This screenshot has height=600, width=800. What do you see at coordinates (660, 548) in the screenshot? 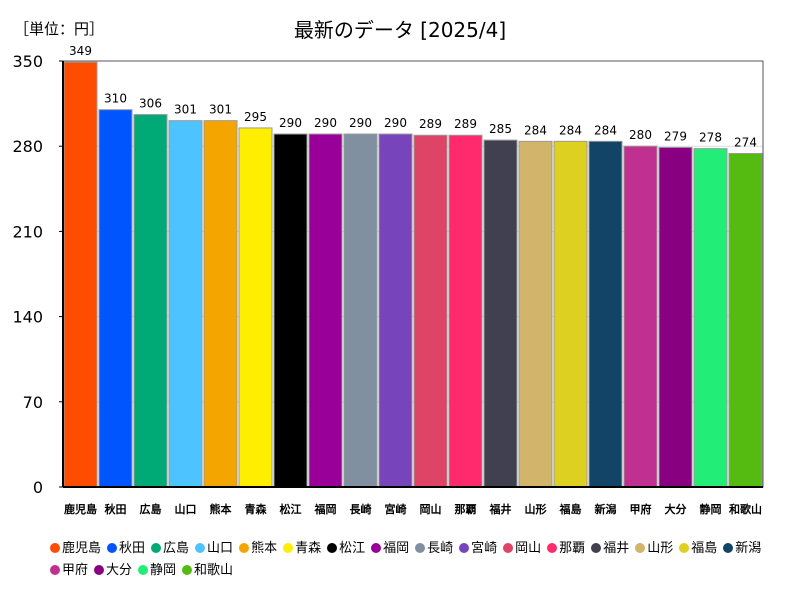
I see `legend-label: 山形` at bounding box center [660, 548].